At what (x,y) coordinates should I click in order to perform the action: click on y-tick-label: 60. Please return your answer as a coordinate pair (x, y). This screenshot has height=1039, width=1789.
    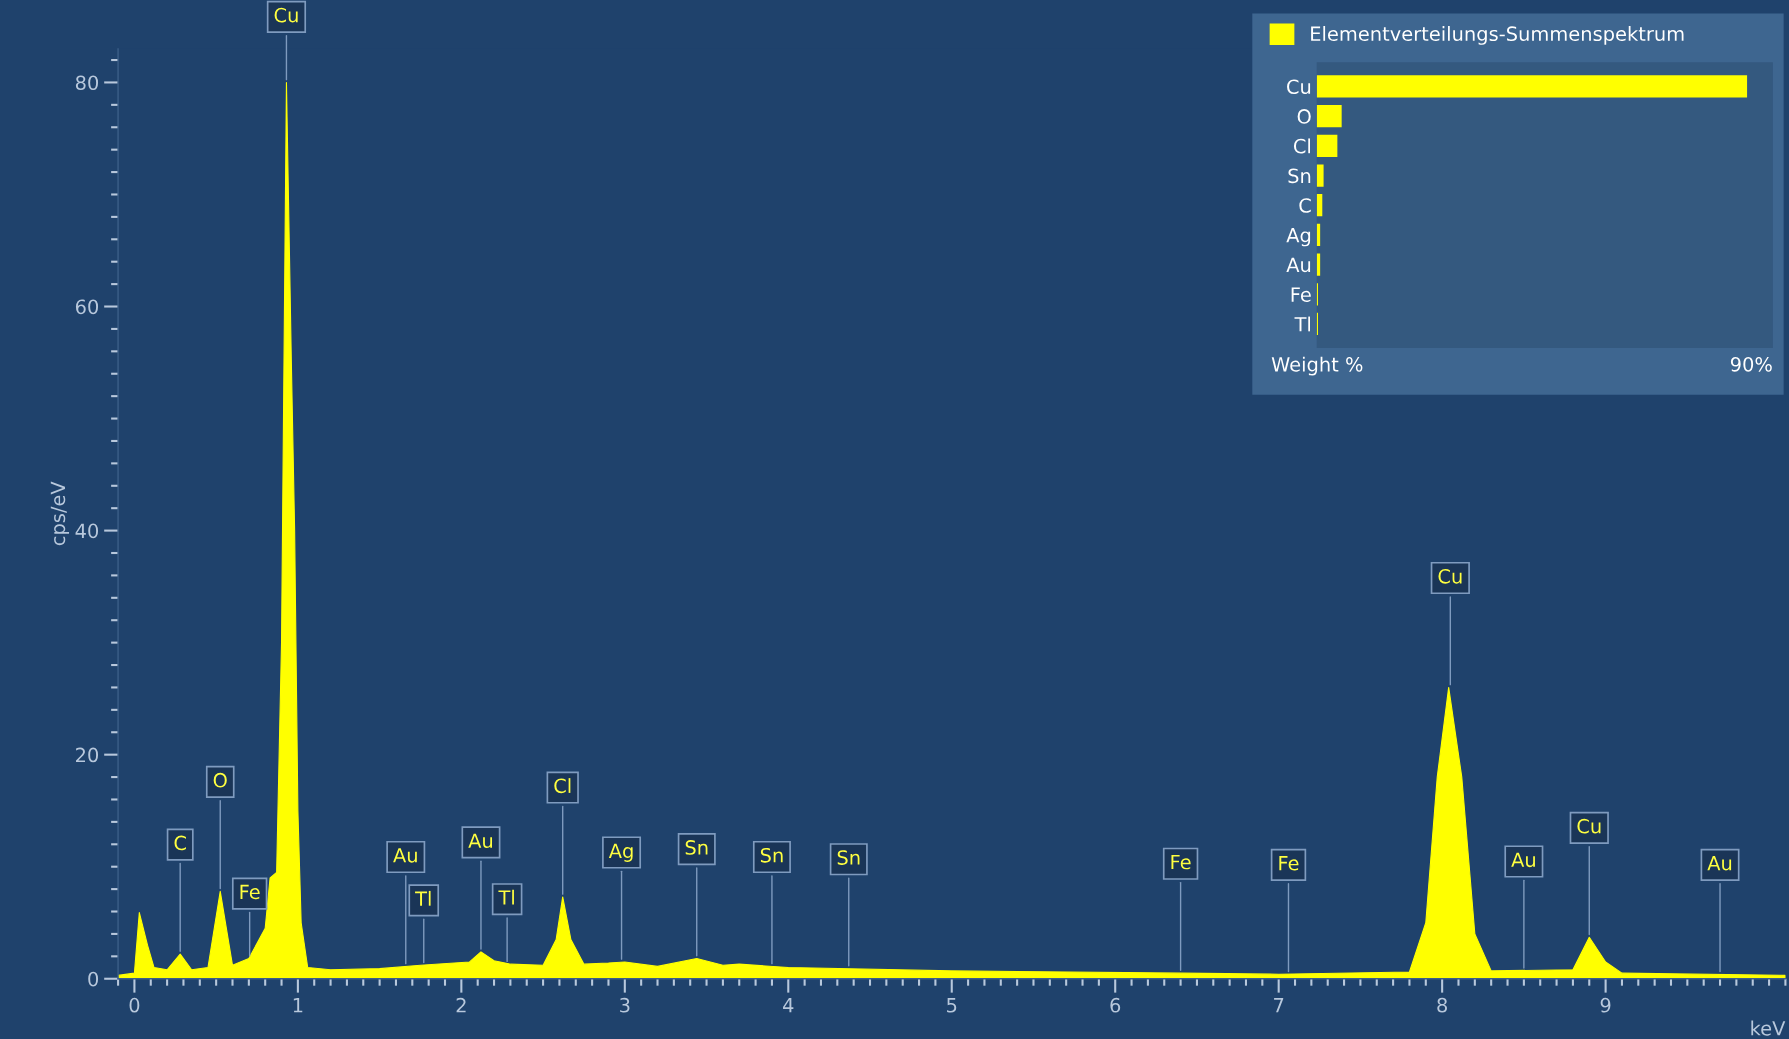
    Looking at the image, I should click on (87, 307).